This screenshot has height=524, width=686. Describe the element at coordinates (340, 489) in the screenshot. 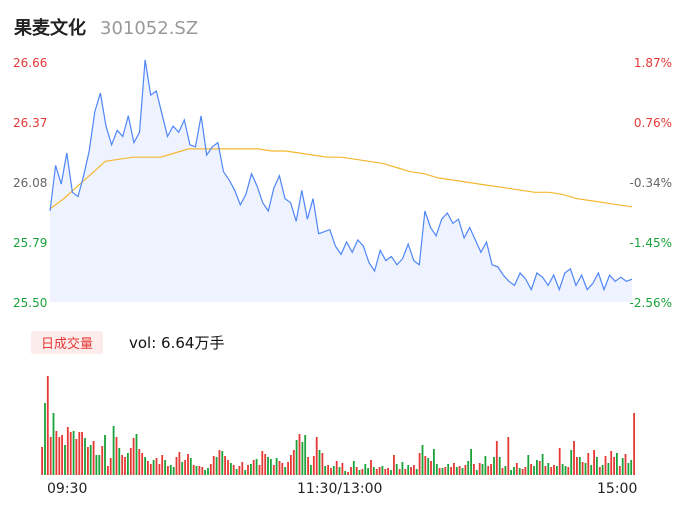

I see `time-label-mid: 11:30/13:00` at that location.